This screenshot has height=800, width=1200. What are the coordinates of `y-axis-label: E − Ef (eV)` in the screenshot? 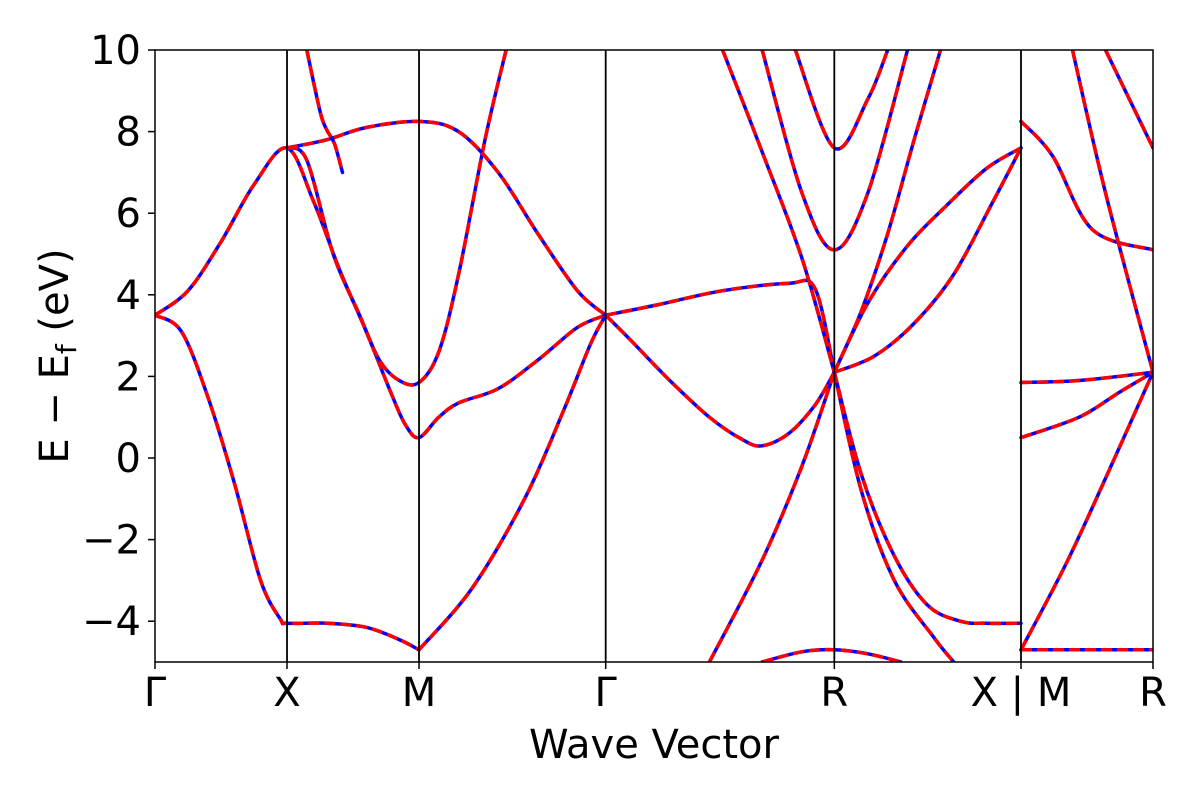 It's located at (57, 355).